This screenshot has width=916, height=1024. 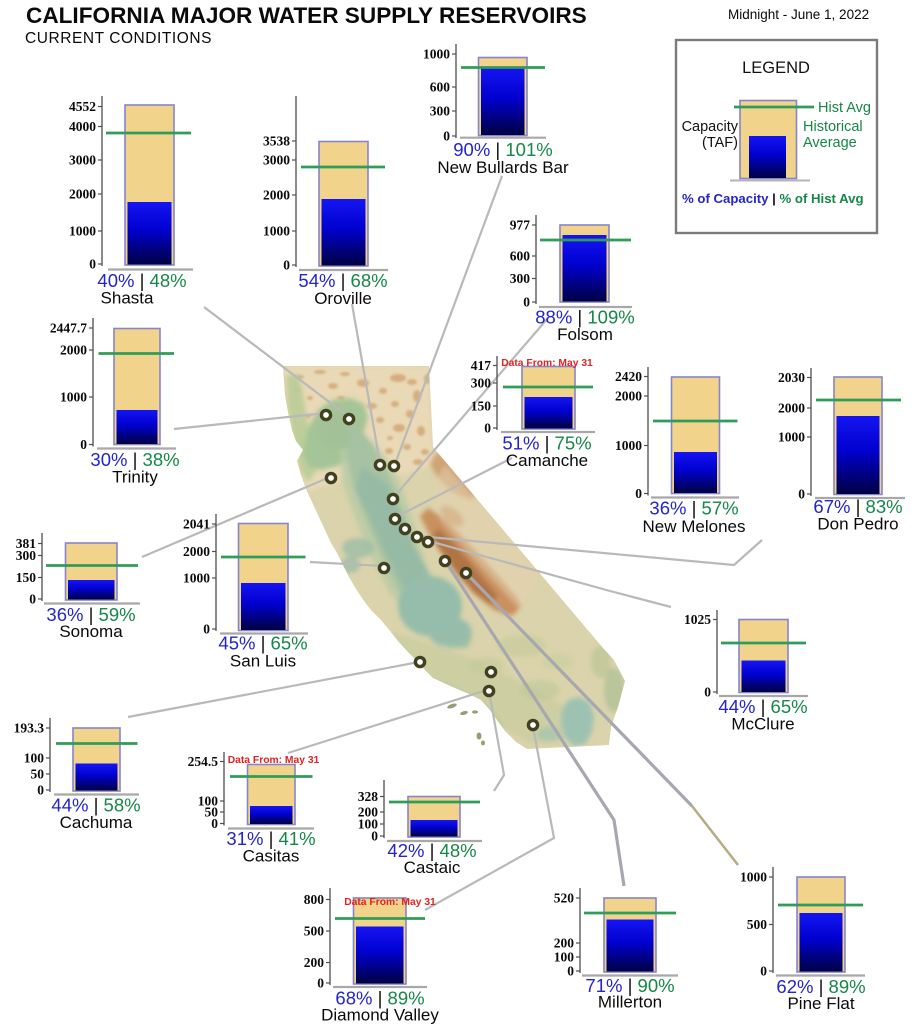 What do you see at coordinates (481, 365) in the screenshot?
I see `svg-text: 417` at bounding box center [481, 365].